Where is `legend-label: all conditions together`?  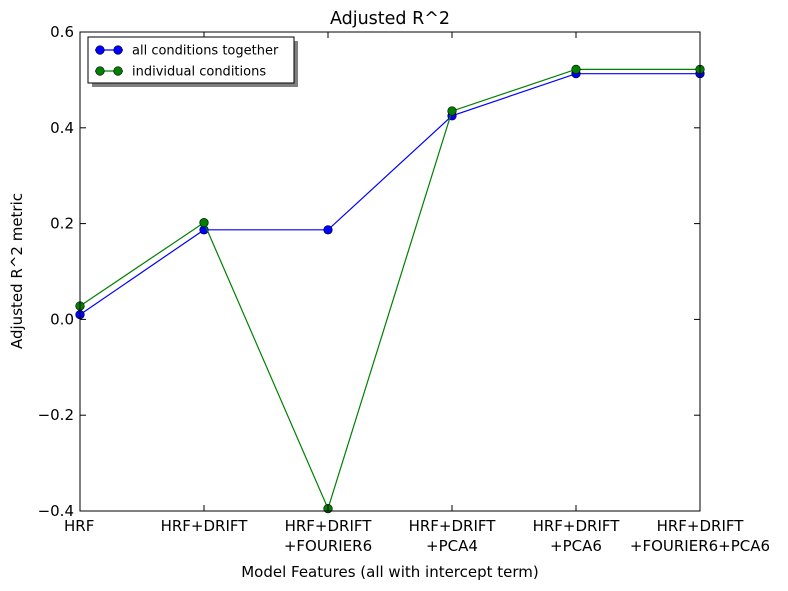
legend-label: all conditions together is located at coordinates (205, 51).